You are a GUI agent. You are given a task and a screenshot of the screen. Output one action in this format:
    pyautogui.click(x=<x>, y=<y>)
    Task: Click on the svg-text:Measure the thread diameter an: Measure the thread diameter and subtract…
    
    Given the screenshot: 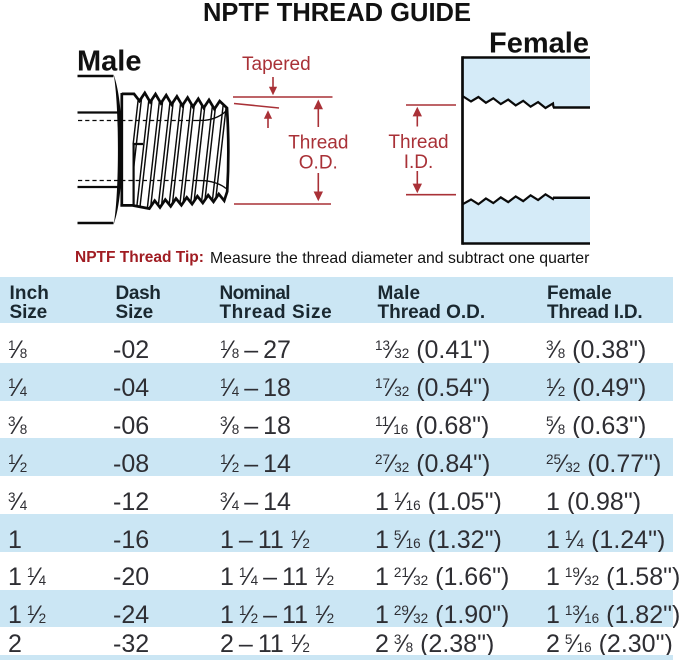 What is the action you would take?
    pyautogui.click(x=399, y=258)
    